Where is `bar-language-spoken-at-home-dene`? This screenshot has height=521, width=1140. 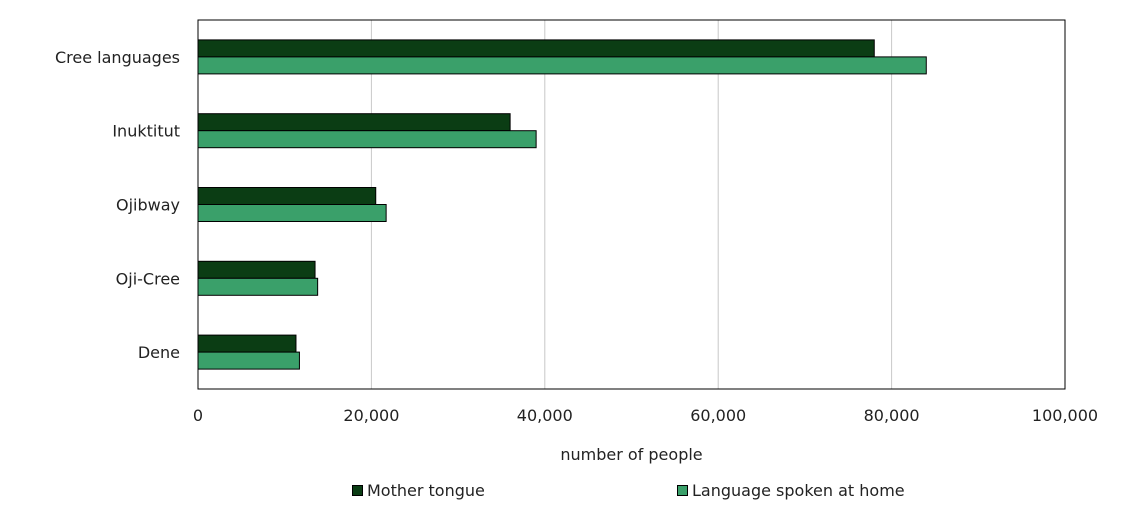 bar-language-spoken-at-home-dene is located at coordinates (248, 360).